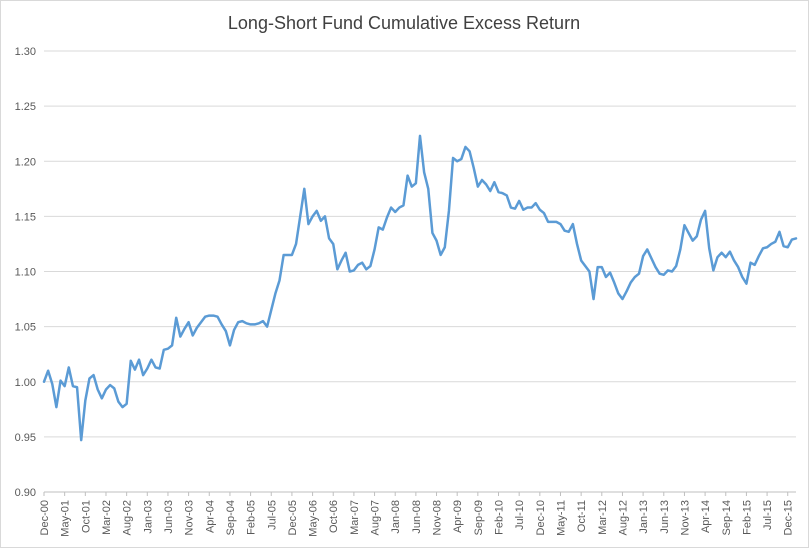 This screenshot has width=809, height=548. What do you see at coordinates (169, 517) in the screenshot?
I see `x-tick-label: Jun-03` at bounding box center [169, 517].